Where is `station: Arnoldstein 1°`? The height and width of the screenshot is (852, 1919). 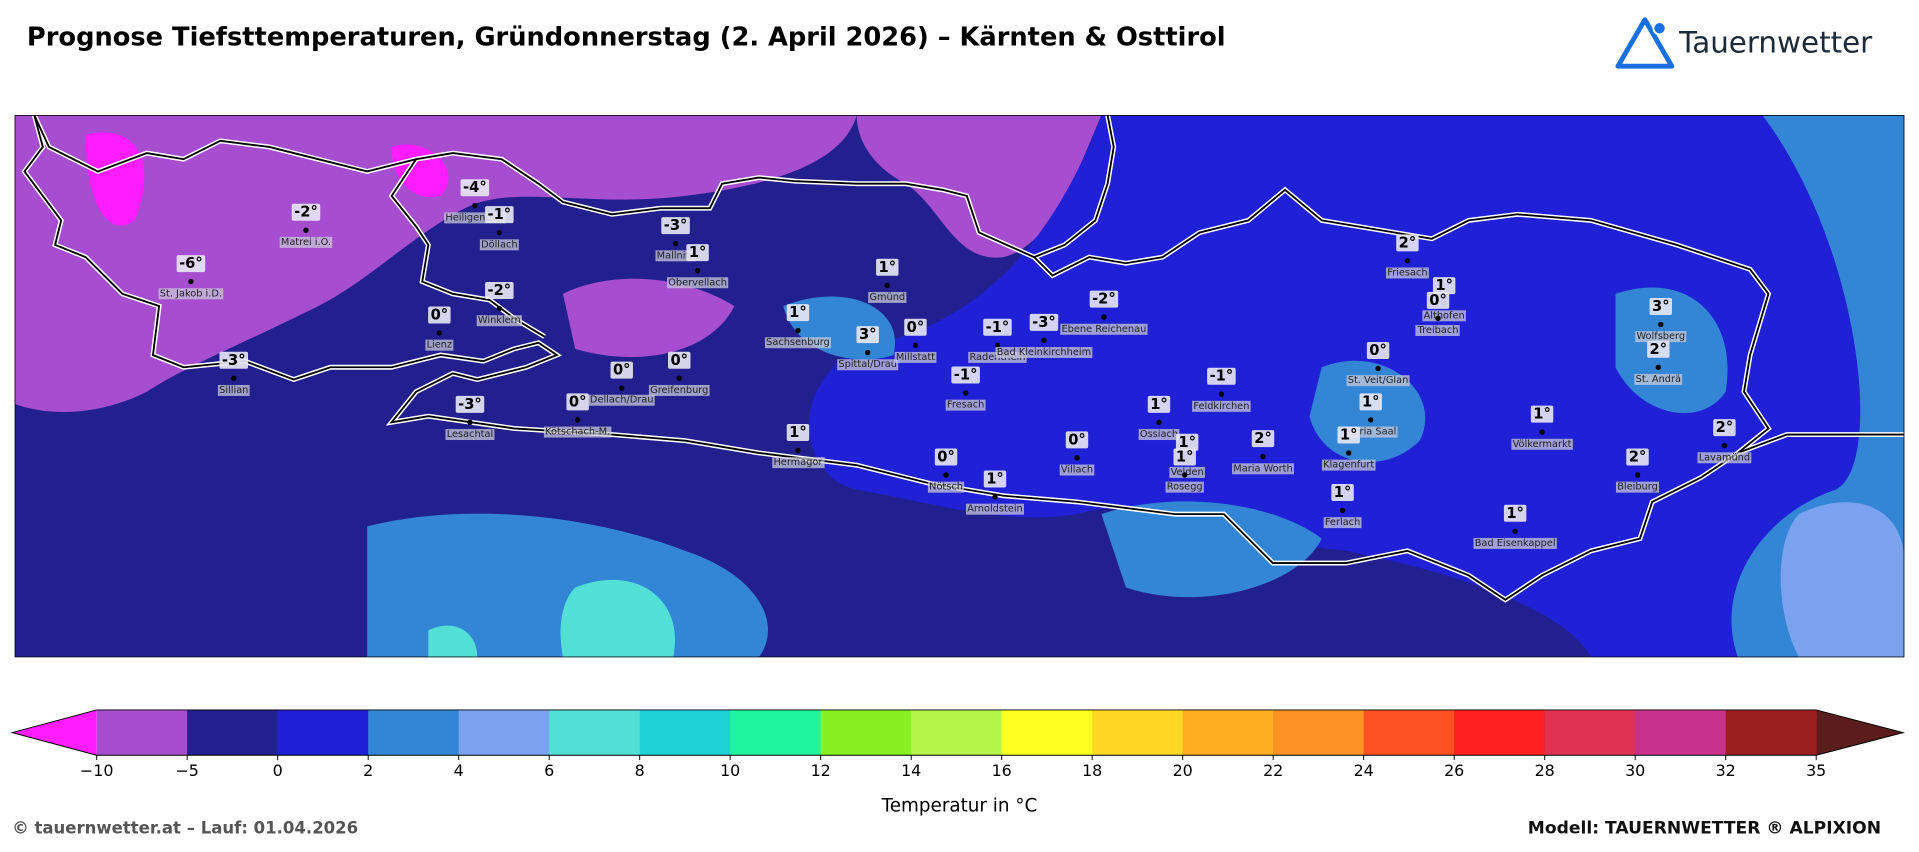 station: Arnoldstein 1° is located at coordinates (995, 492).